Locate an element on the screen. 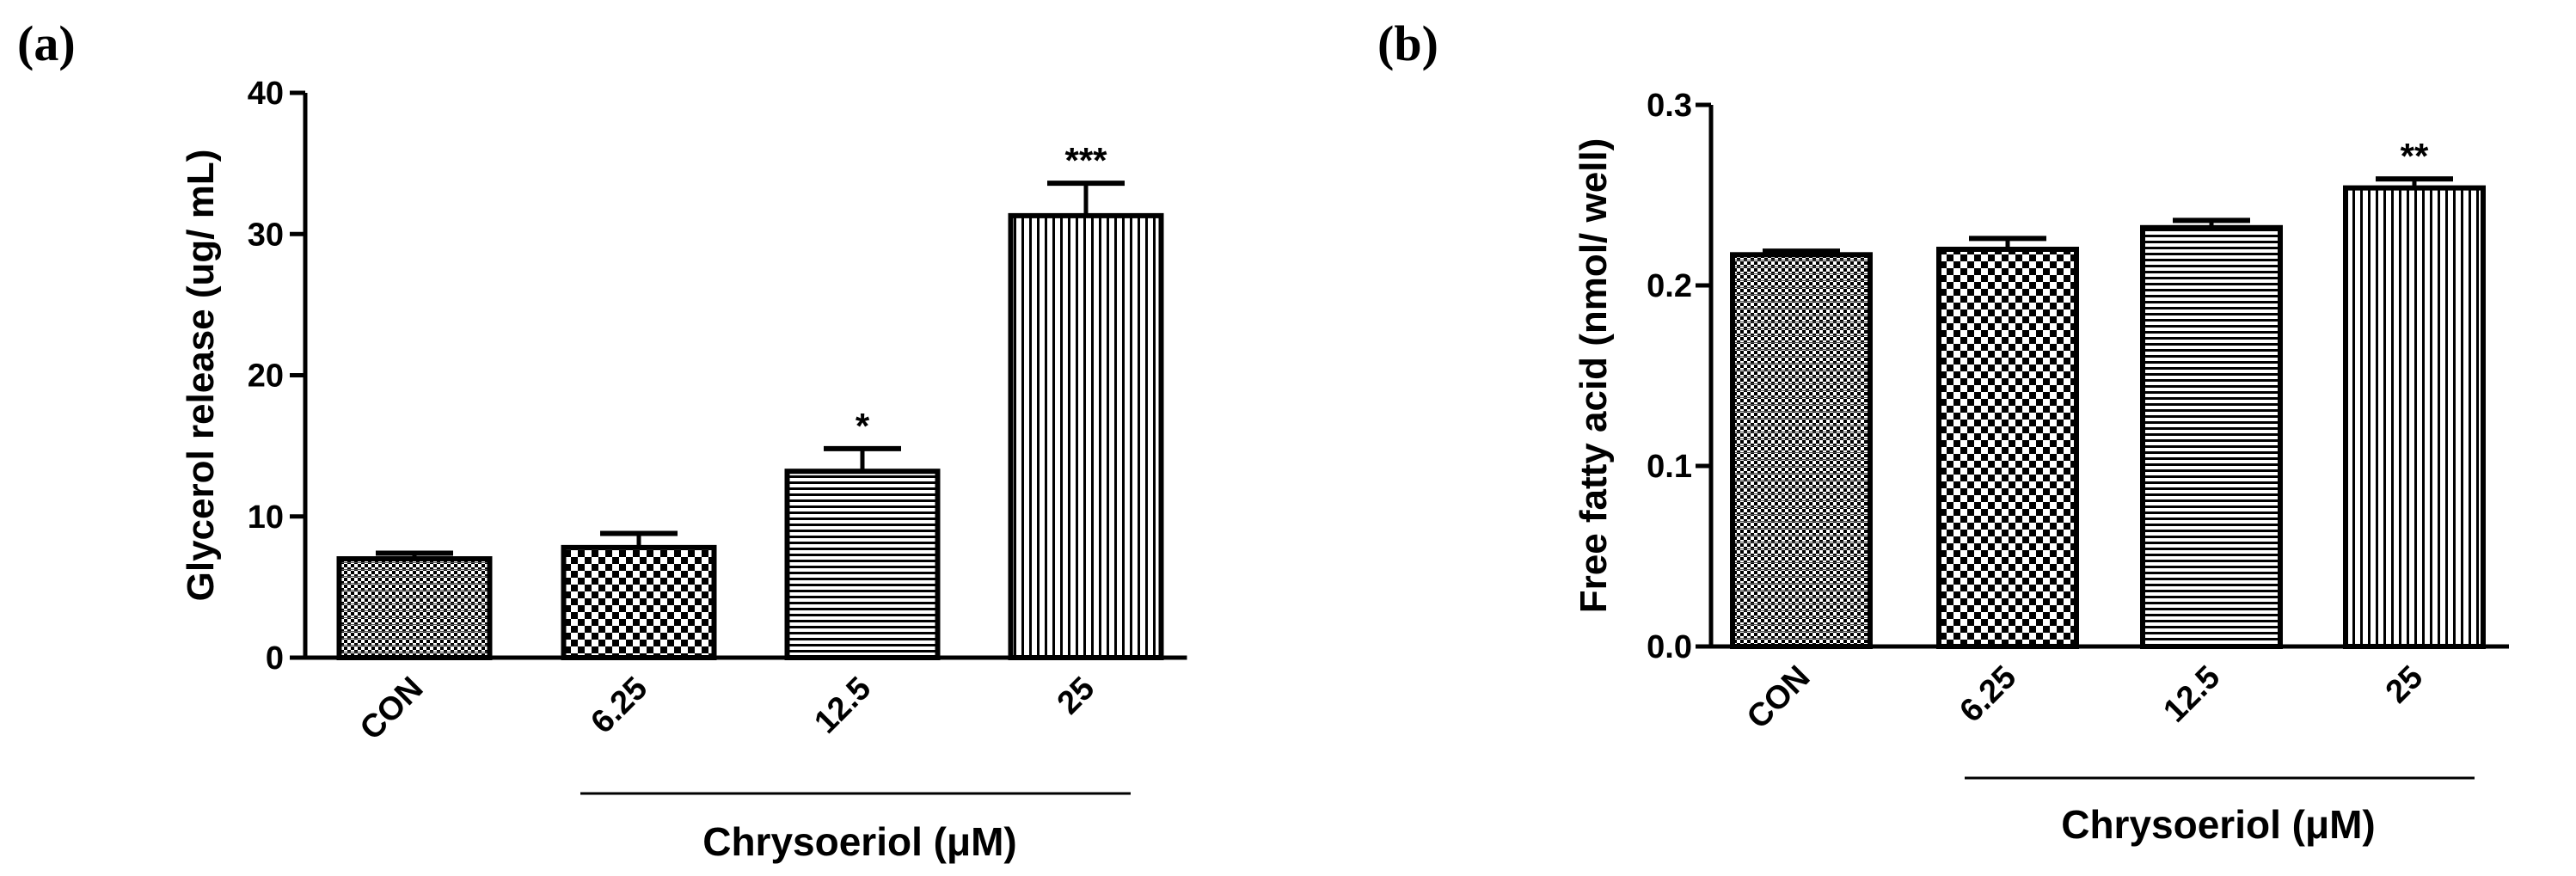 The width and height of the screenshot is (2576, 876). chart0-y-tick-label: 0 is located at coordinates (275, 658).